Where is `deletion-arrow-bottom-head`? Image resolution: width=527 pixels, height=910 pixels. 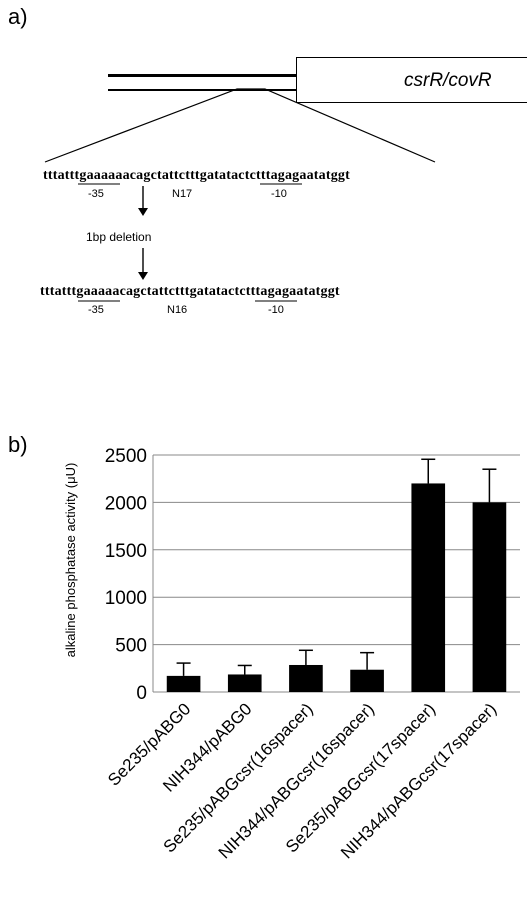
deletion-arrow-bottom-head is located at coordinates (143, 276).